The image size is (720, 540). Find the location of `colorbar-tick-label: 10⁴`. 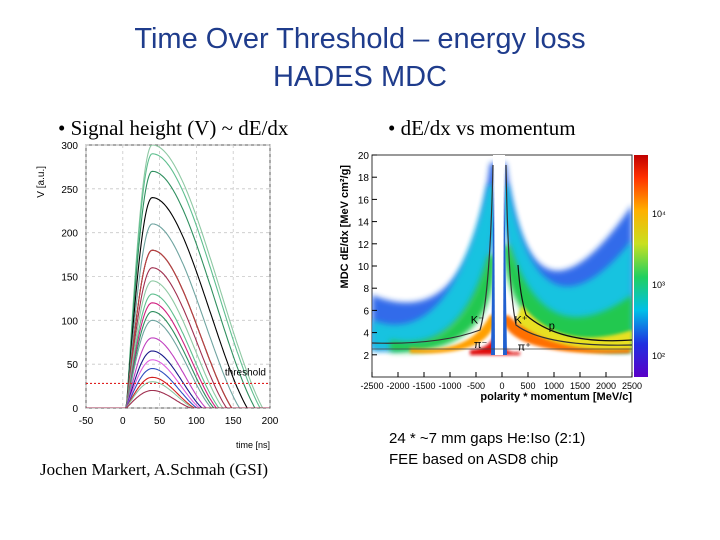

colorbar-tick-label: 10⁴ is located at coordinates (659, 214).